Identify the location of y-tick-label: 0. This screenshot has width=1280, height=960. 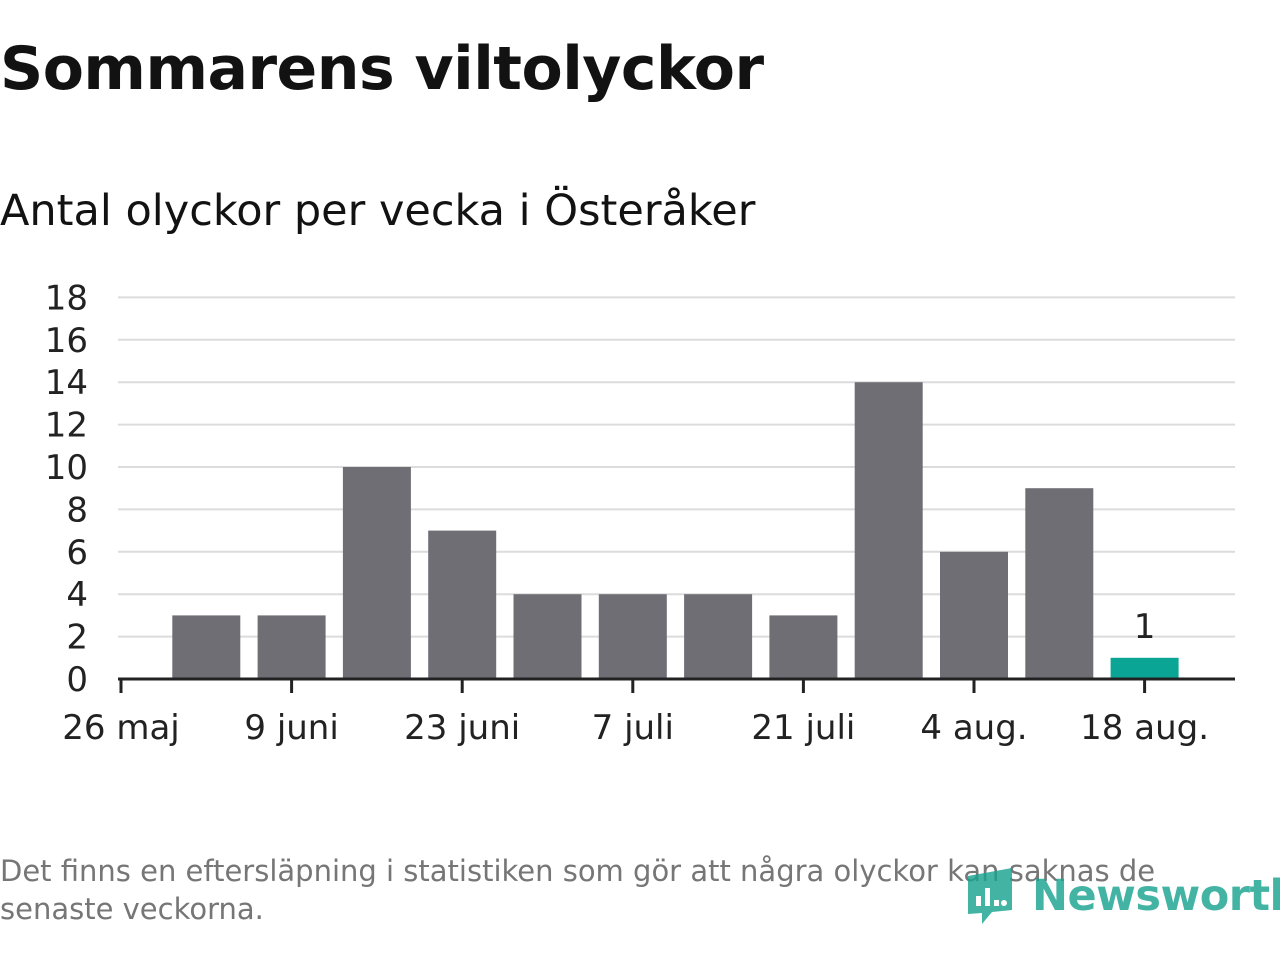
(77, 680).